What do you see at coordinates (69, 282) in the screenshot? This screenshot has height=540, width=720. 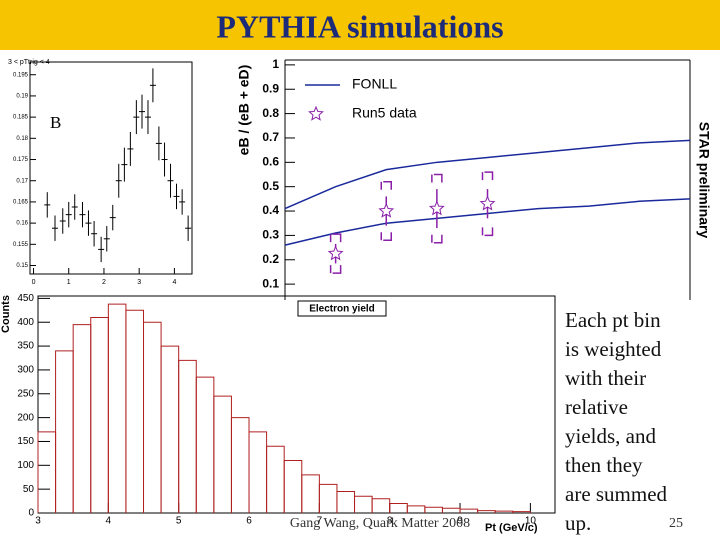 I see `x-tick-label: 1` at bounding box center [69, 282].